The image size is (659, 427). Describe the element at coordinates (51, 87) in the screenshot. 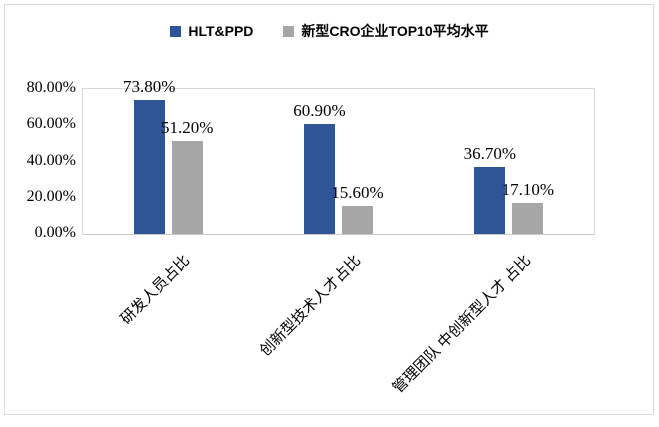

I see `y-tick-label: 80.00%` at that location.